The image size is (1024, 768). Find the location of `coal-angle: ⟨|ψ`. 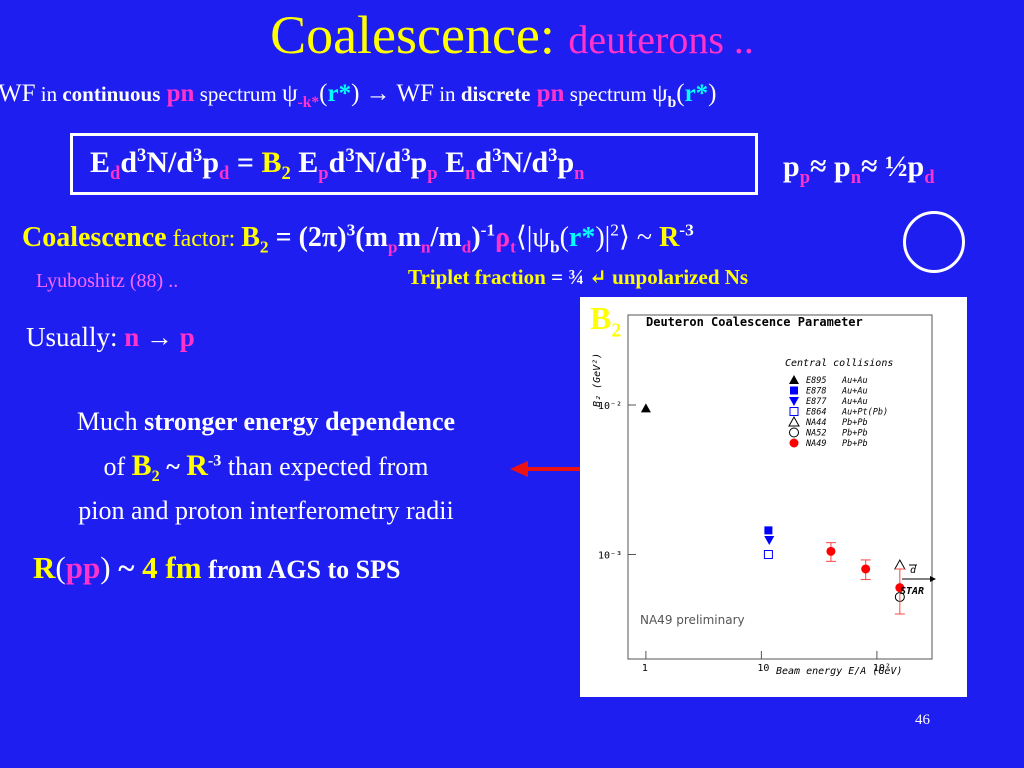

coal-angle: ⟨|ψ is located at coordinates (532, 237).